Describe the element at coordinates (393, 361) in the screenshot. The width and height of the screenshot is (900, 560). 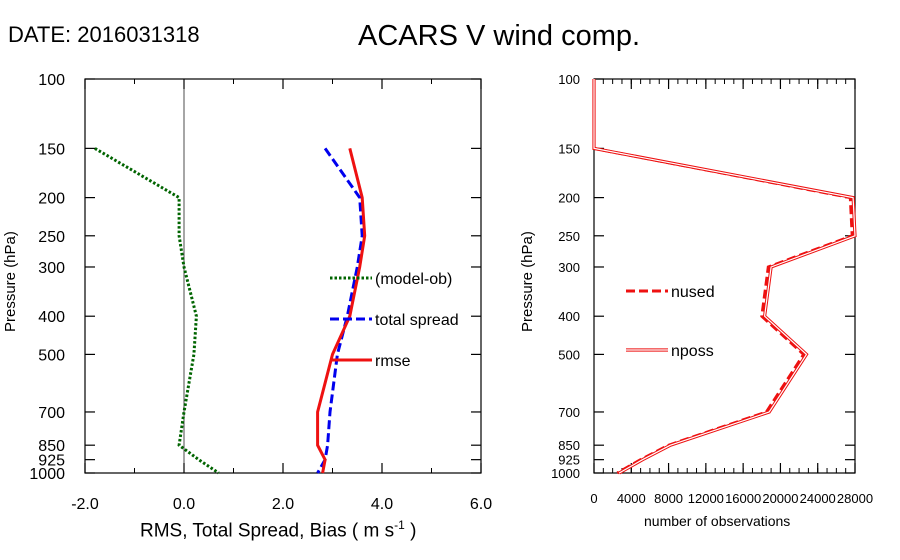
I see `left-legend-label: rmse` at that location.